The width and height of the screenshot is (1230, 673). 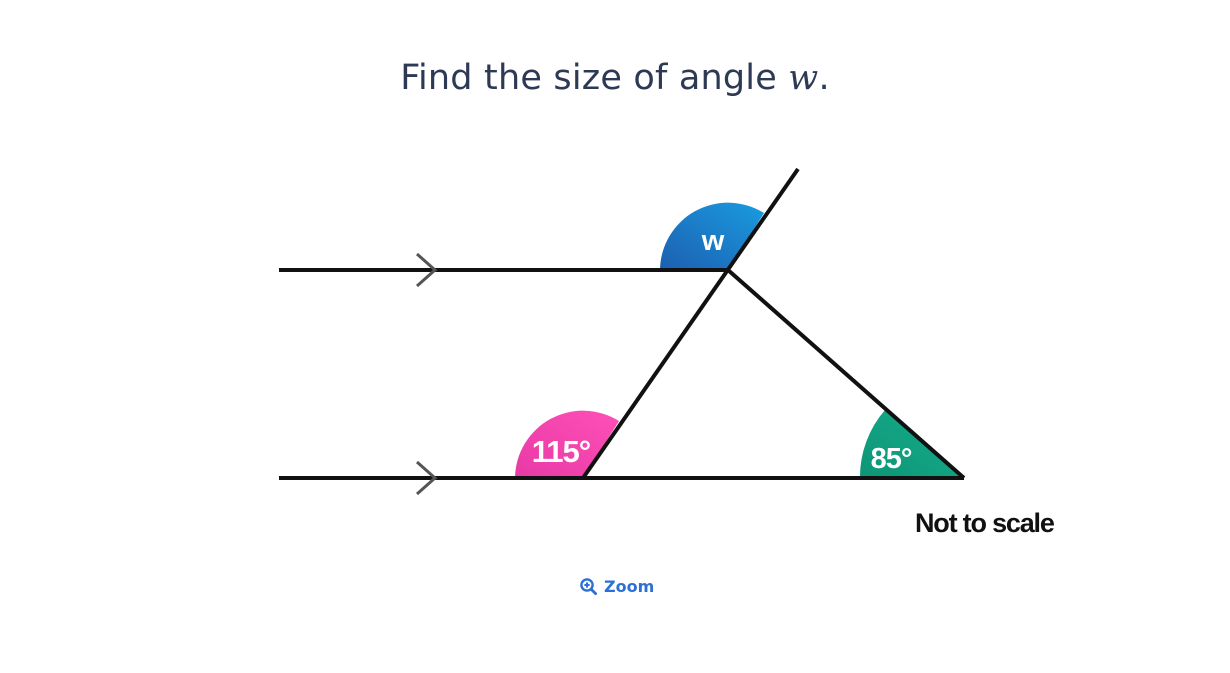 What do you see at coordinates (846, 374) in the screenshot?
I see `triangle-side-line` at bounding box center [846, 374].